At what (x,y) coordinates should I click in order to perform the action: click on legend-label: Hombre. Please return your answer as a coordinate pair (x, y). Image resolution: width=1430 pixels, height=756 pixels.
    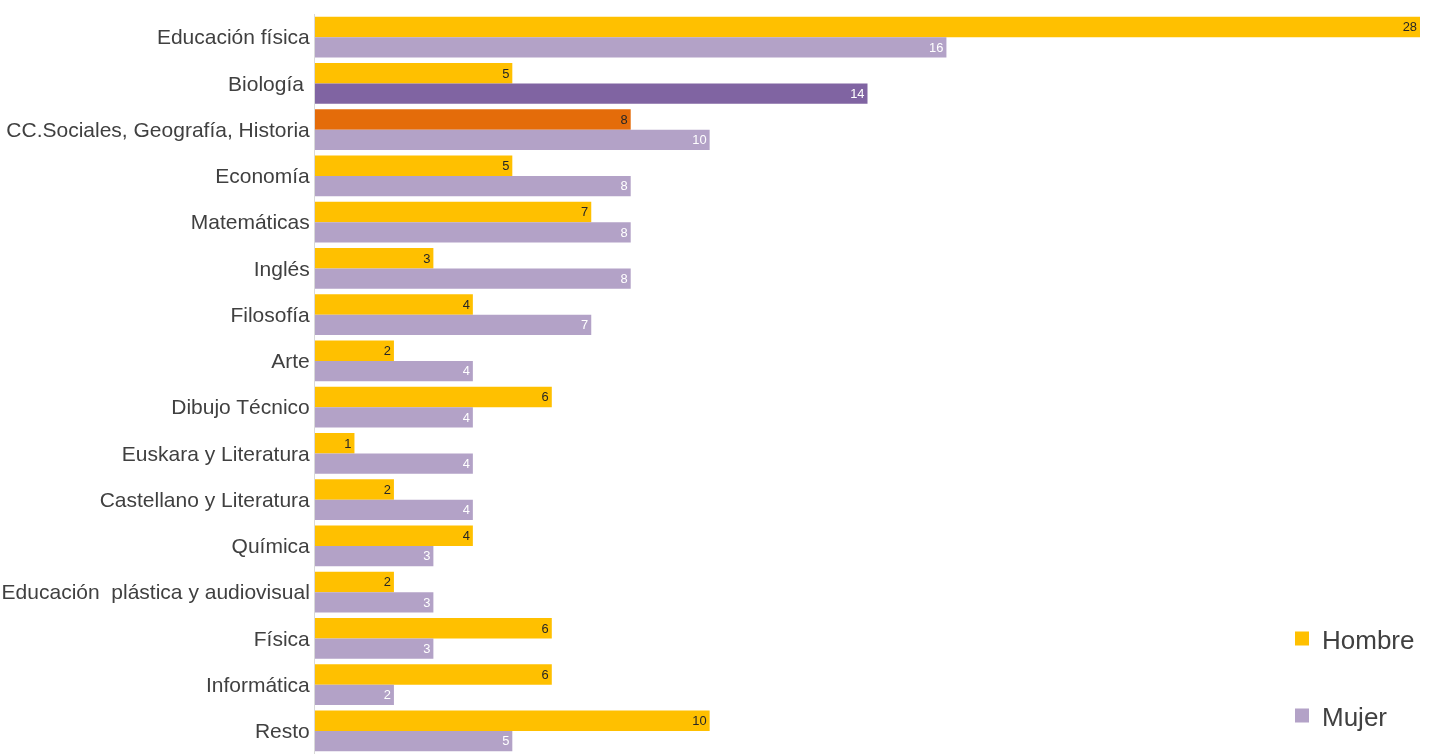
    Looking at the image, I should click on (1368, 639).